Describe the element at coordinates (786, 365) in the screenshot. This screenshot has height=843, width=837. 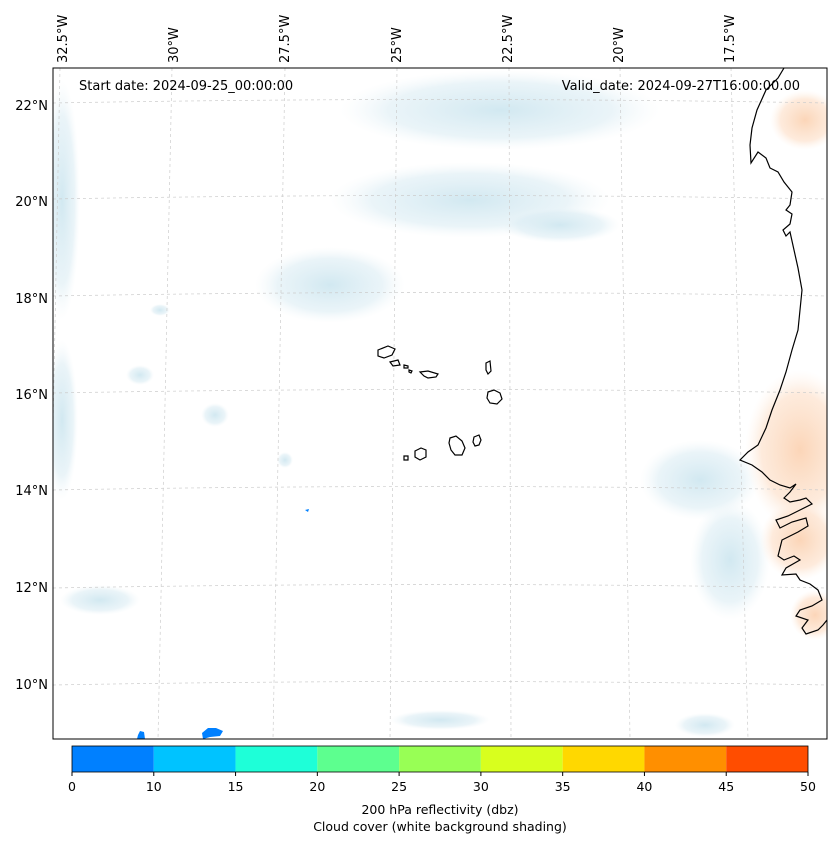
I see `warm-shading` at that location.